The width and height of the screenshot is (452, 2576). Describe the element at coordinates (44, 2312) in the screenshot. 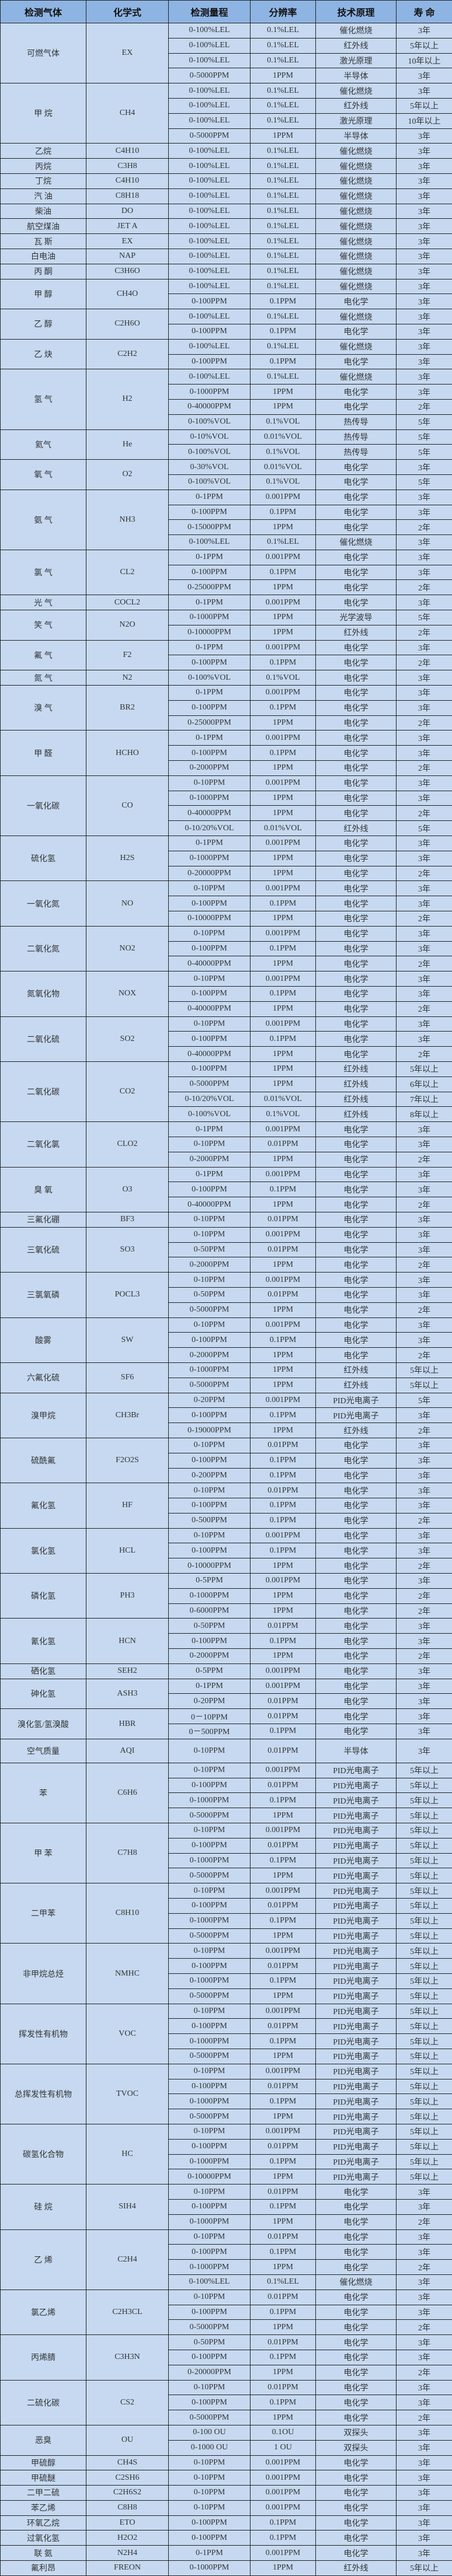

I see `gas-name-cell: 氯乙烯` at that location.